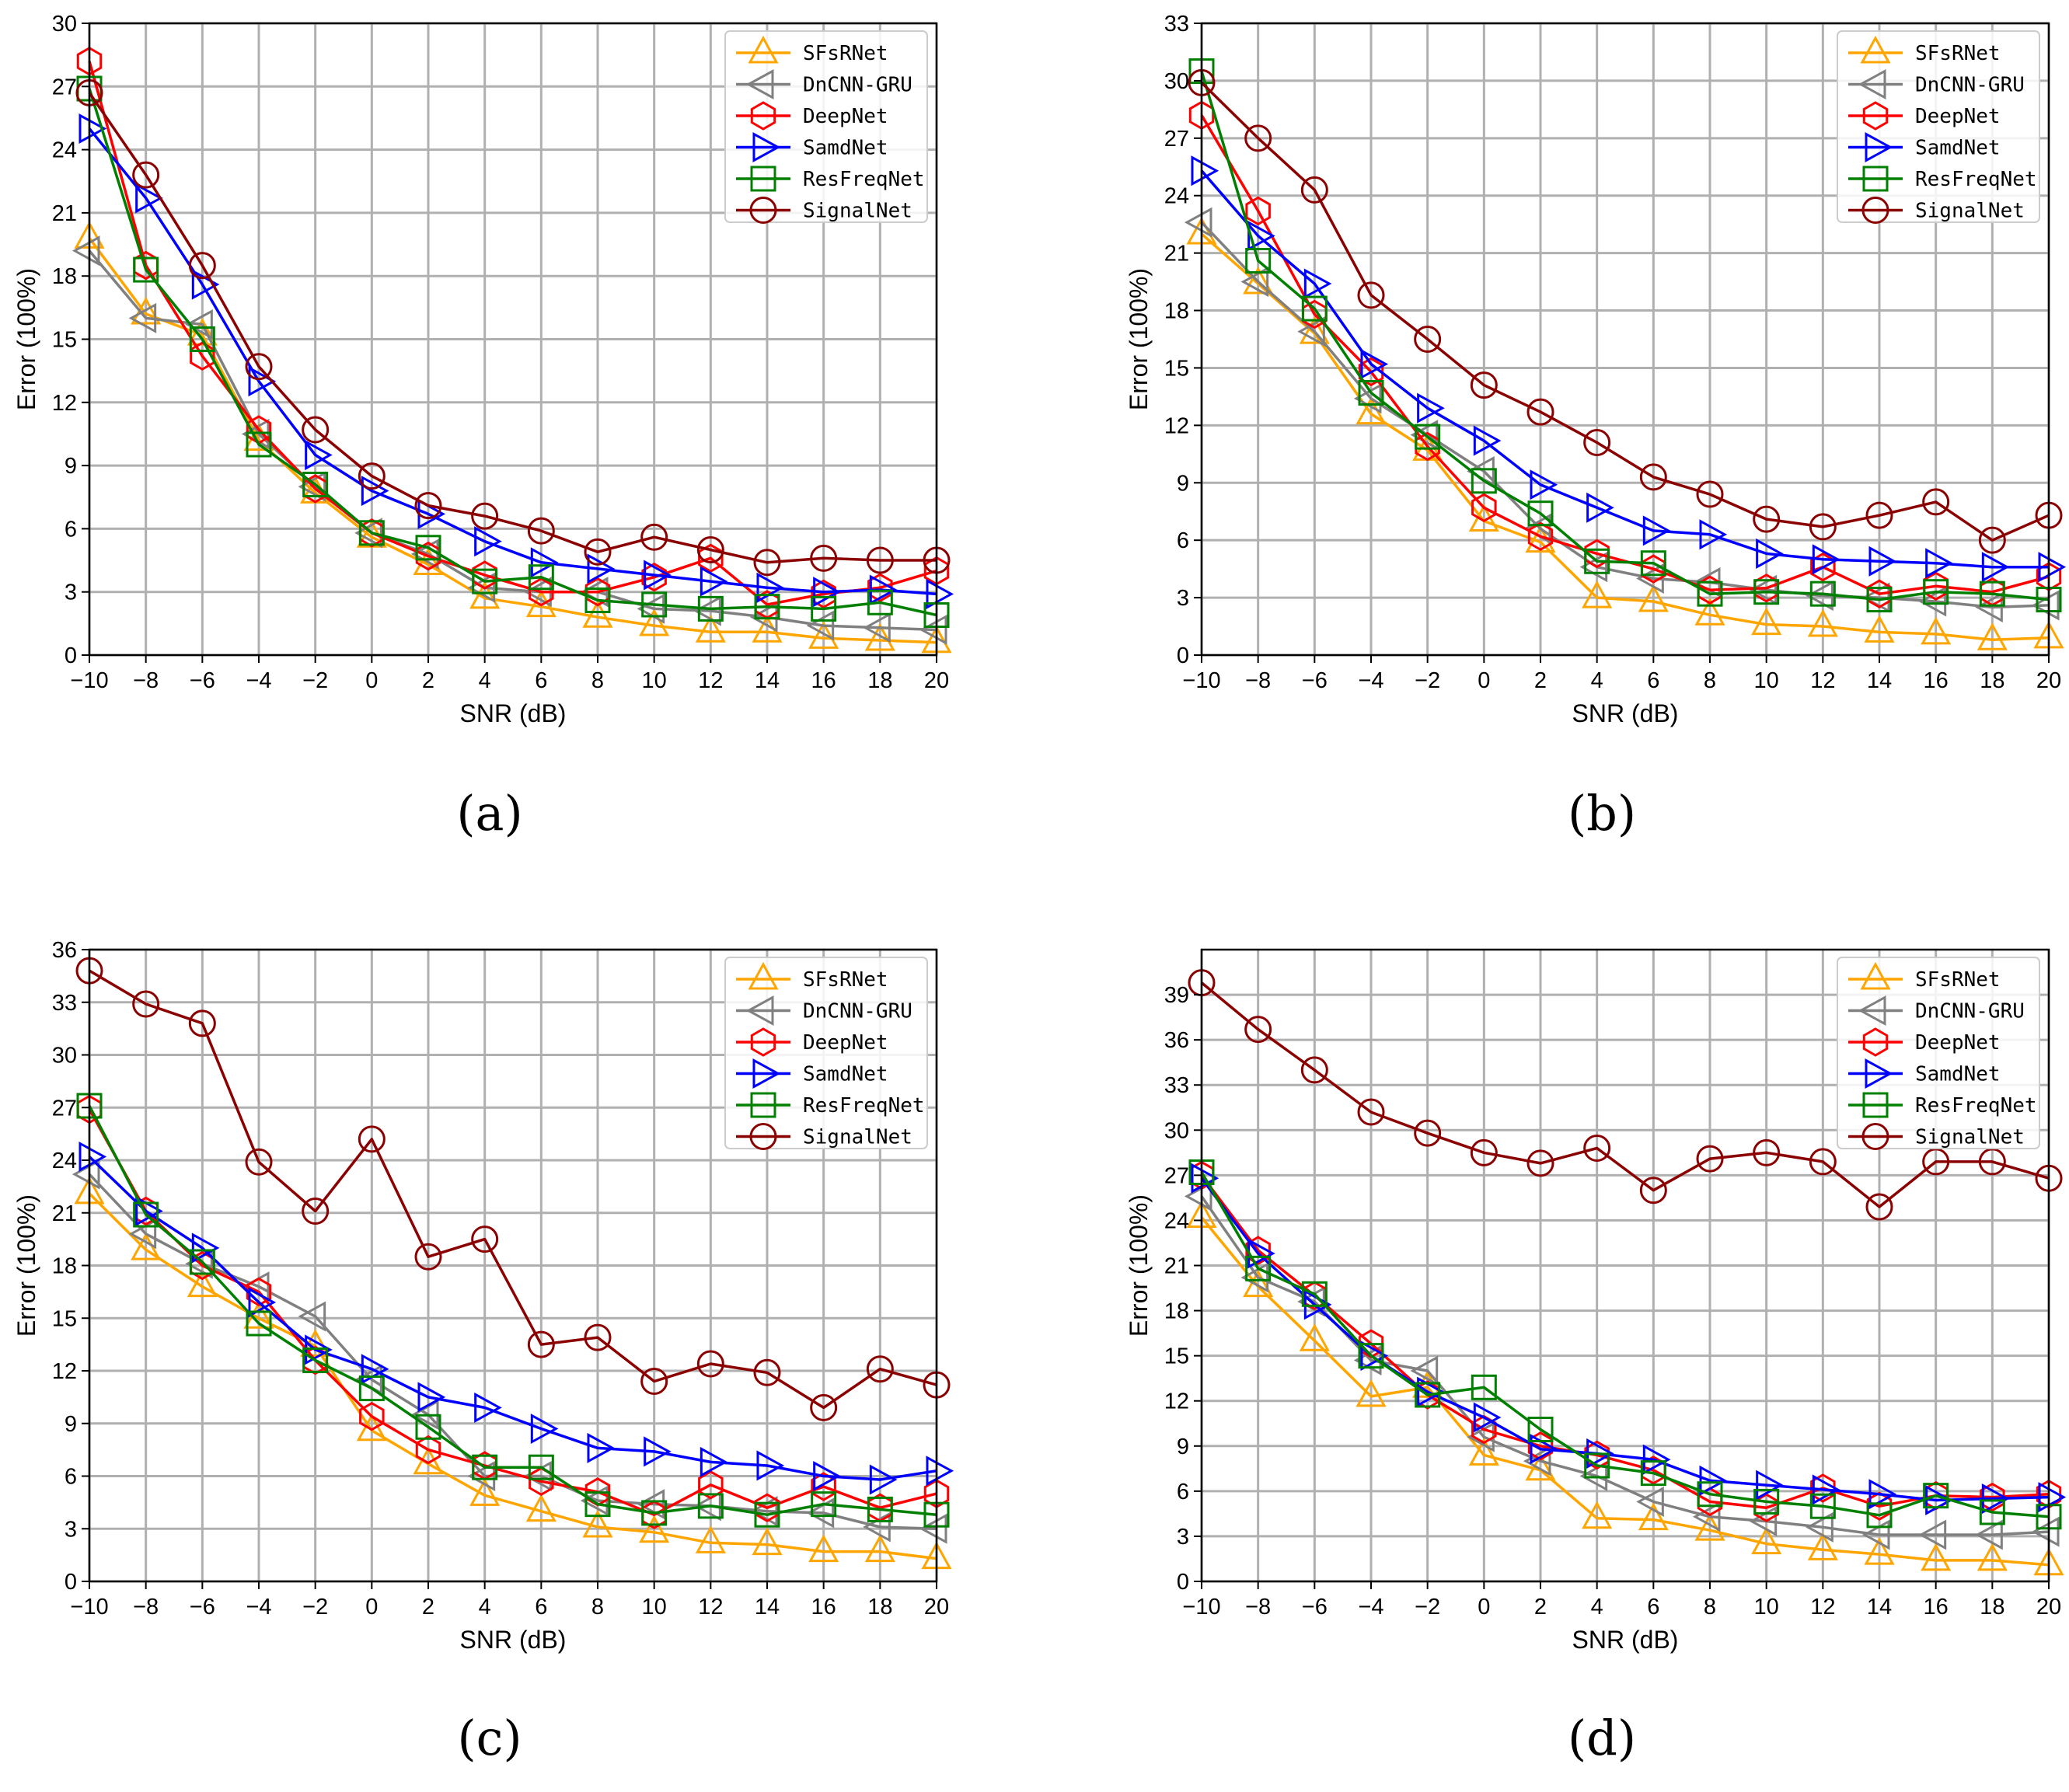  Describe the element at coordinates (71, 467) in the screenshot. I see `y-tick-label: 9` at that location.